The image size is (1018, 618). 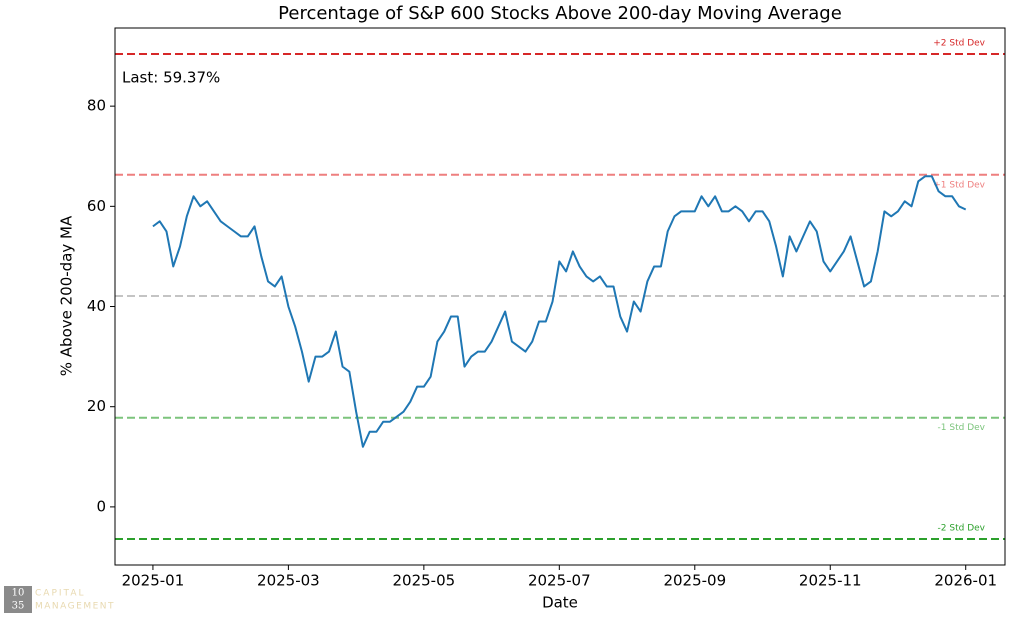 I want to click on x-axis-label: Date, so click(x=560, y=603).